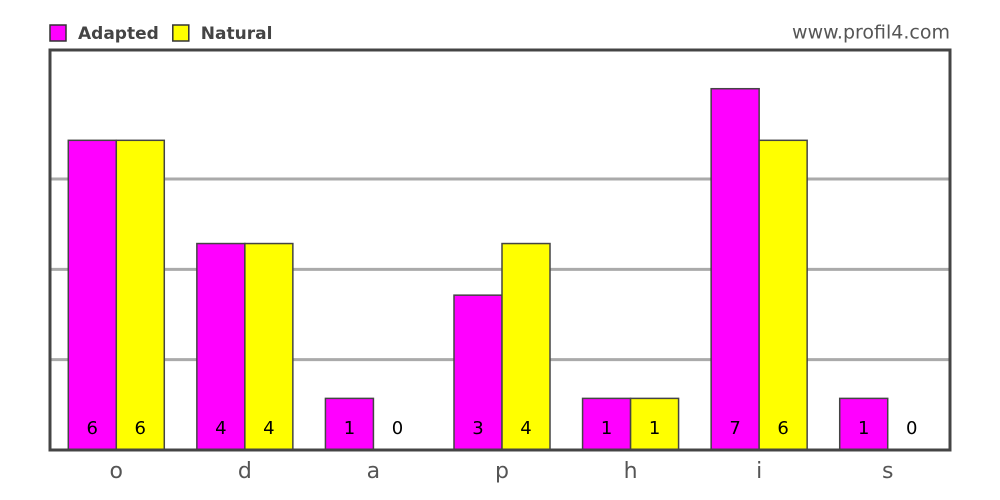 The image size is (1000, 500). What do you see at coordinates (477, 428) in the screenshot?
I see `value-label: 3` at bounding box center [477, 428].